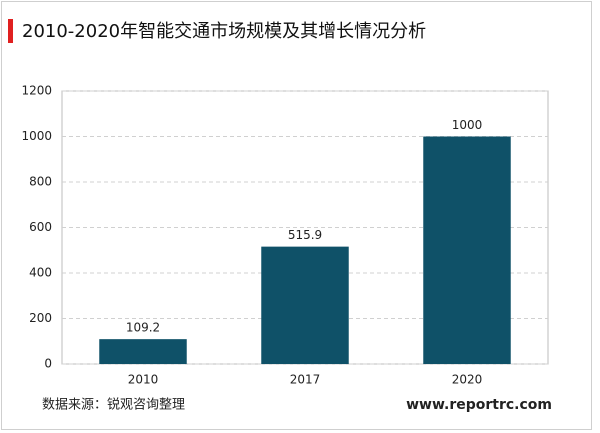  What do you see at coordinates (479, 405) in the screenshot?
I see `website: www.reportrc.com` at bounding box center [479, 405].